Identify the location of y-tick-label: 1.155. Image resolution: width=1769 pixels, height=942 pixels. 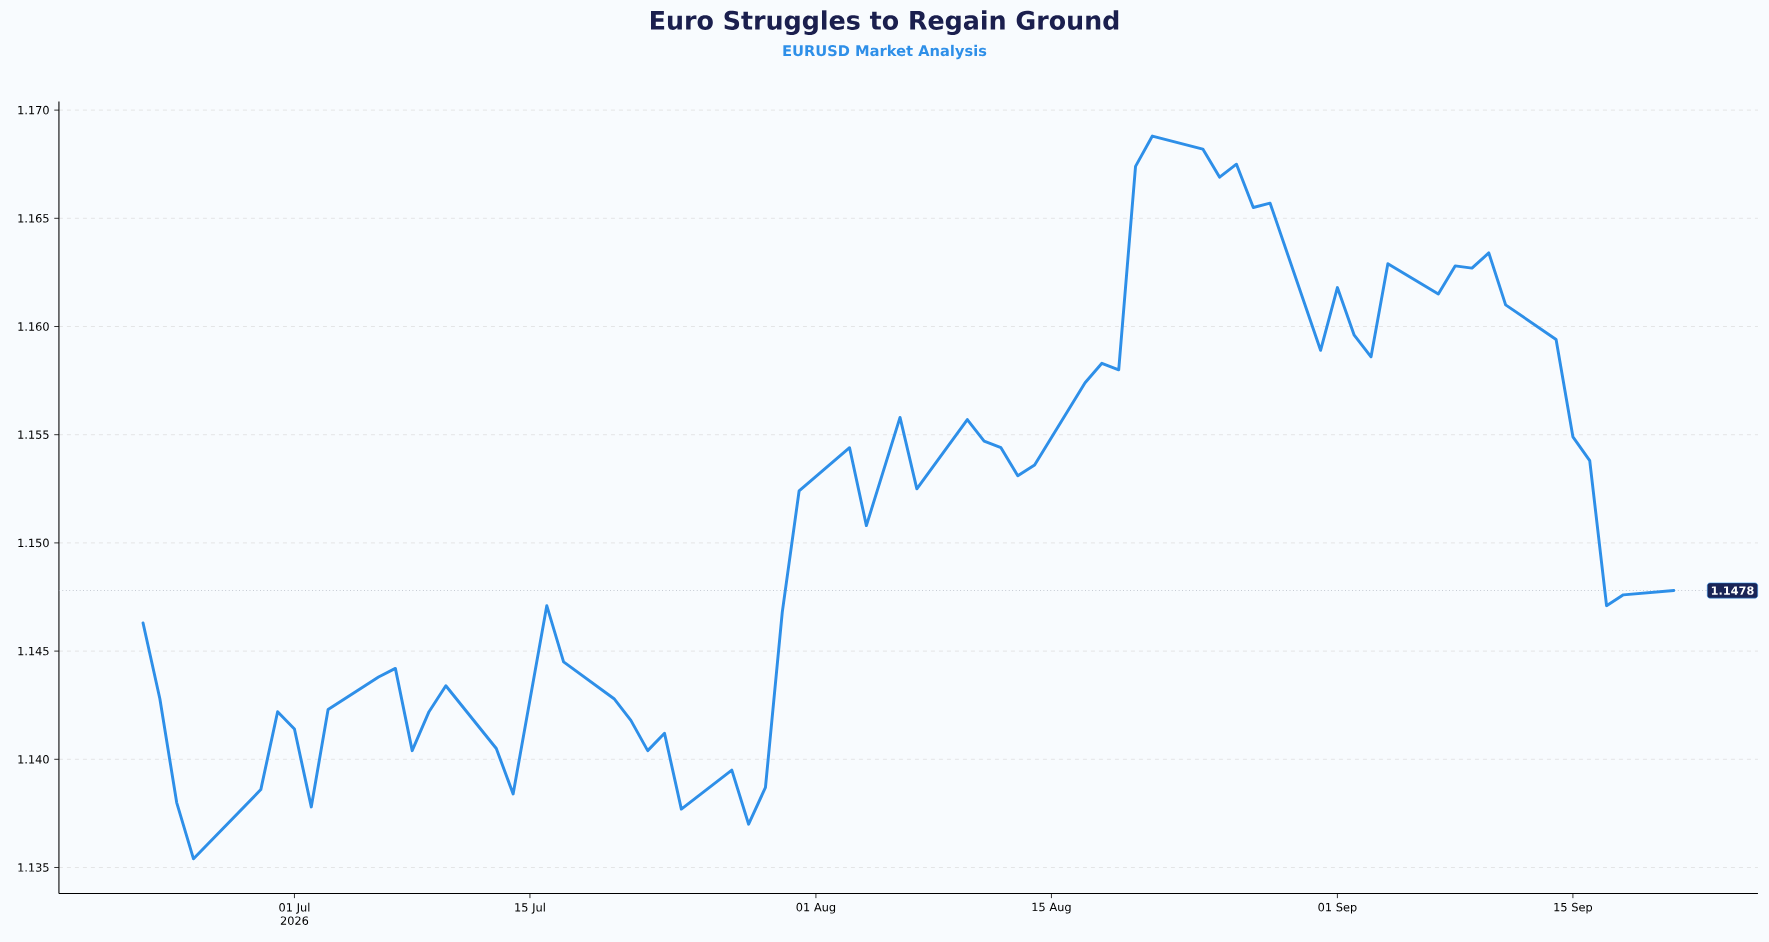
(33, 434).